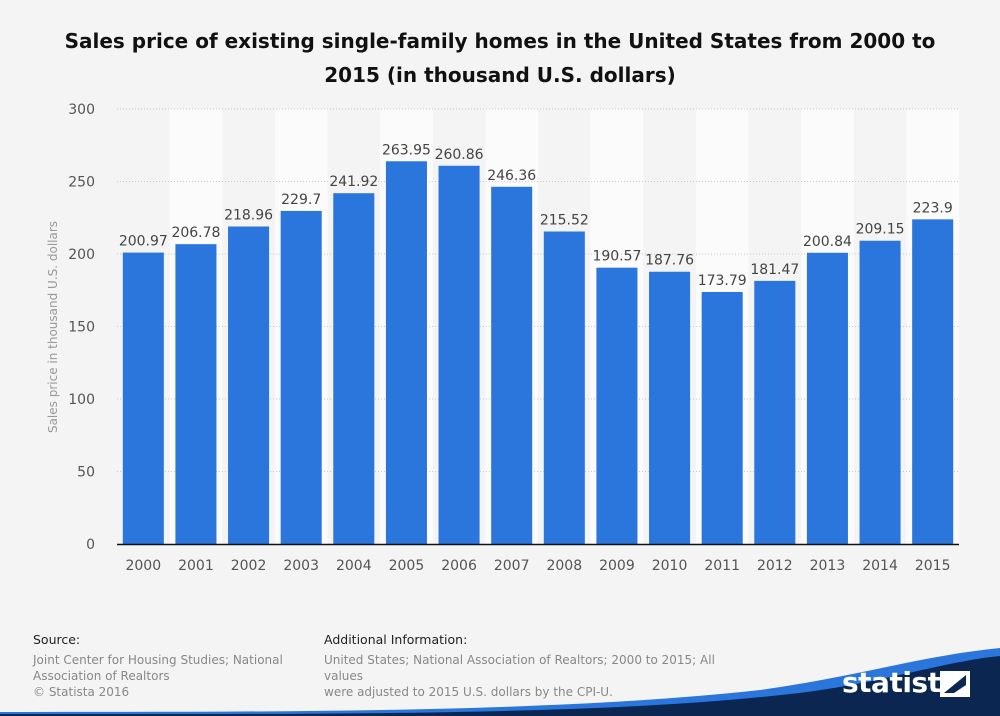 Image resolution: width=1000 pixels, height=716 pixels. What do you see at coordinates (669, 261) in the screenshot?
I see `value-label: 187.76` at bounding box center [669, 261].